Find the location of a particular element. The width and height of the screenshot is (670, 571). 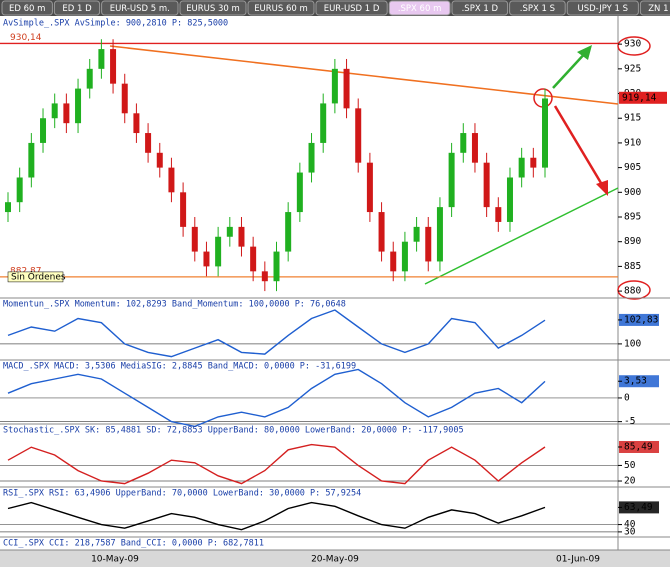

tick-label: 930 is located at coordinates (632, 44).